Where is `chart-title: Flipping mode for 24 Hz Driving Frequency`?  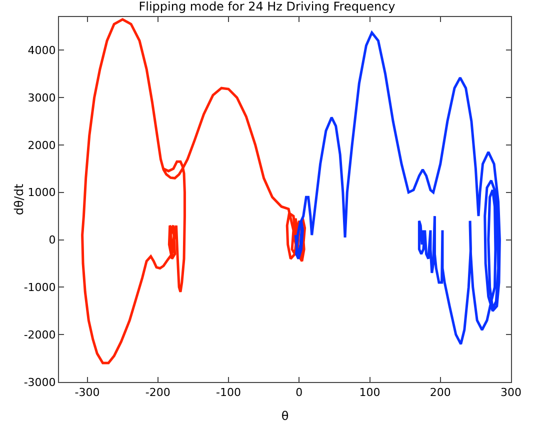
chart-title: Flipping mode for 24 Hz Driving Frequency is located at coordinates (267, 7).